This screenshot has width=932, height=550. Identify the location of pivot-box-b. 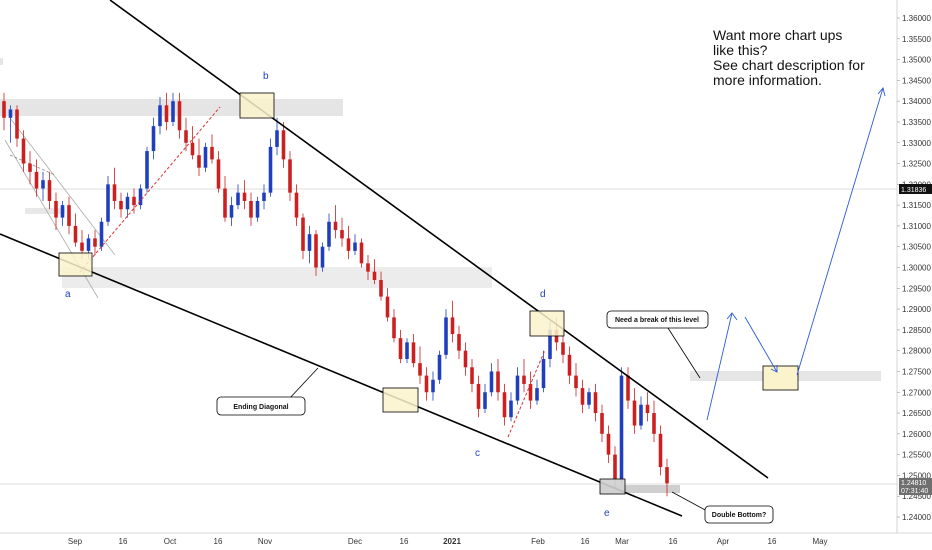
(257, 105).